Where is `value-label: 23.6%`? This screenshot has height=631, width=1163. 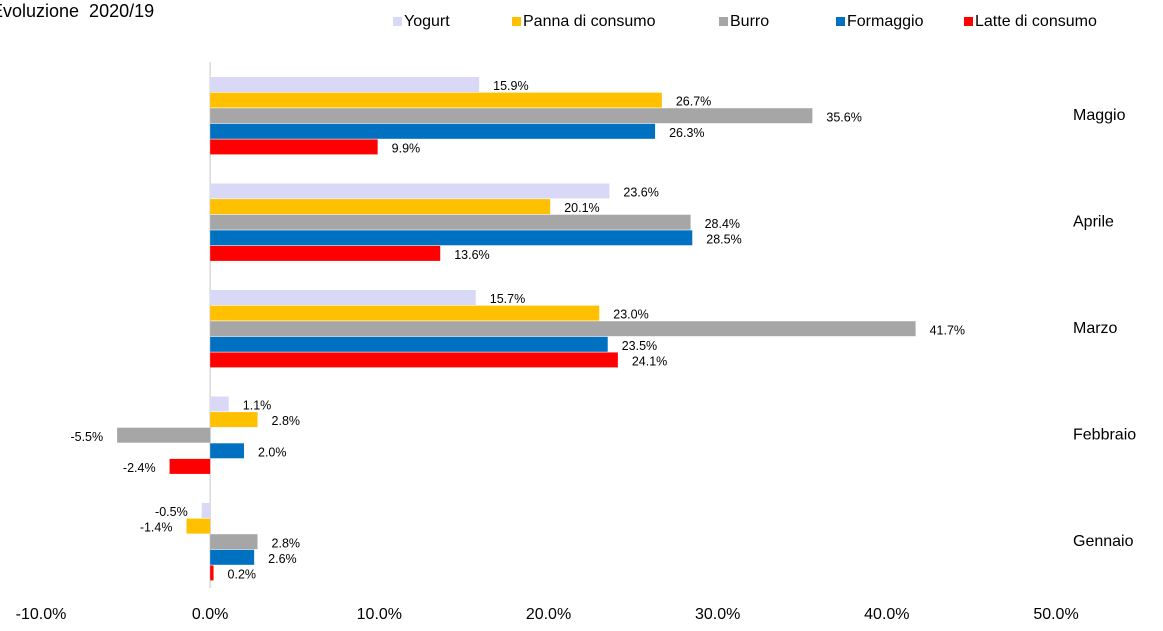 value-label: 23.6% is located at coordinates (640, 193).